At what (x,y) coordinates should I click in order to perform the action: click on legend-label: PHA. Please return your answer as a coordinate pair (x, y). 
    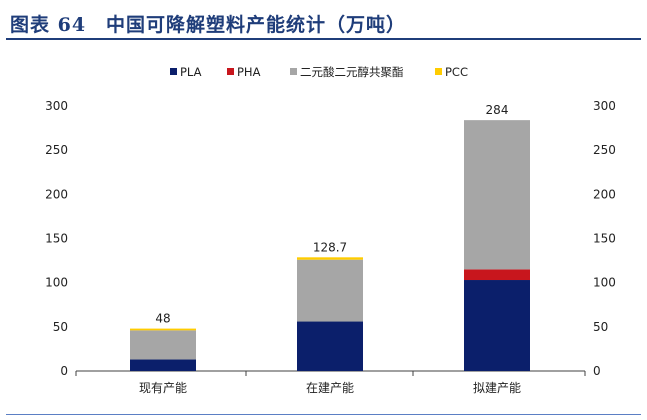
    Looking at the image, I should click on (249, 72).